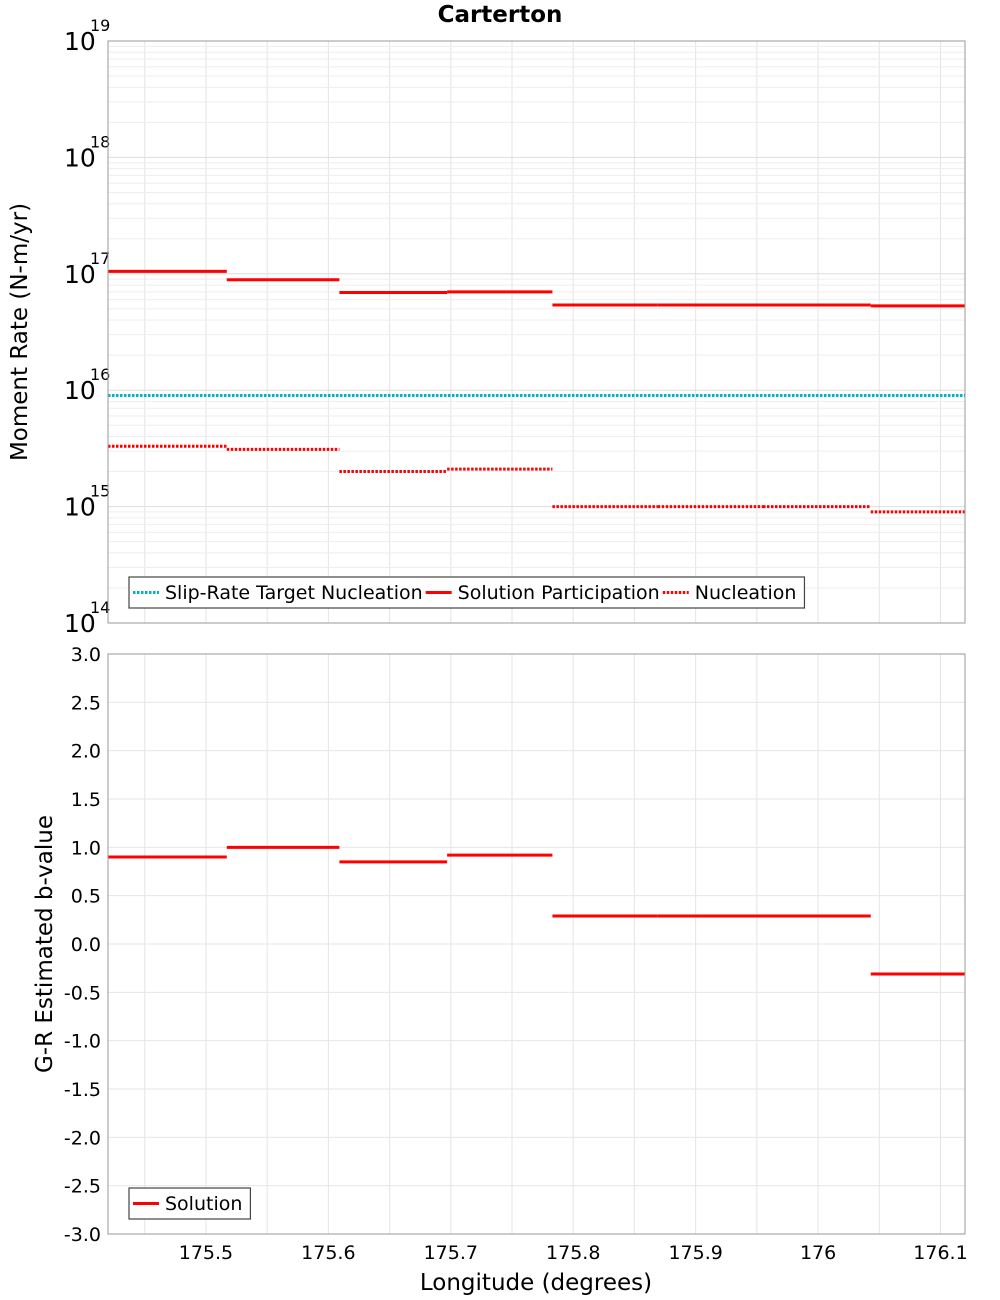  What do you see at coordinates (500, 15) in the screenshot?
I see `chart-title: Carterton` at bounding box center [500, 15].